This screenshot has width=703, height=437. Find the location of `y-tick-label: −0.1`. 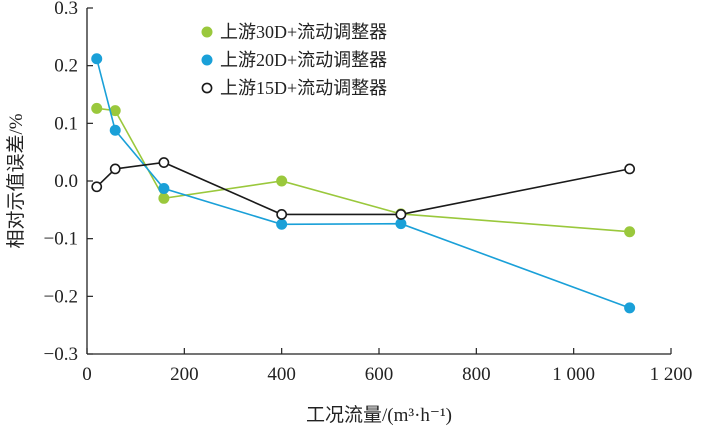

y-tick-label: −0.1 is located at coordinates (61, 239).